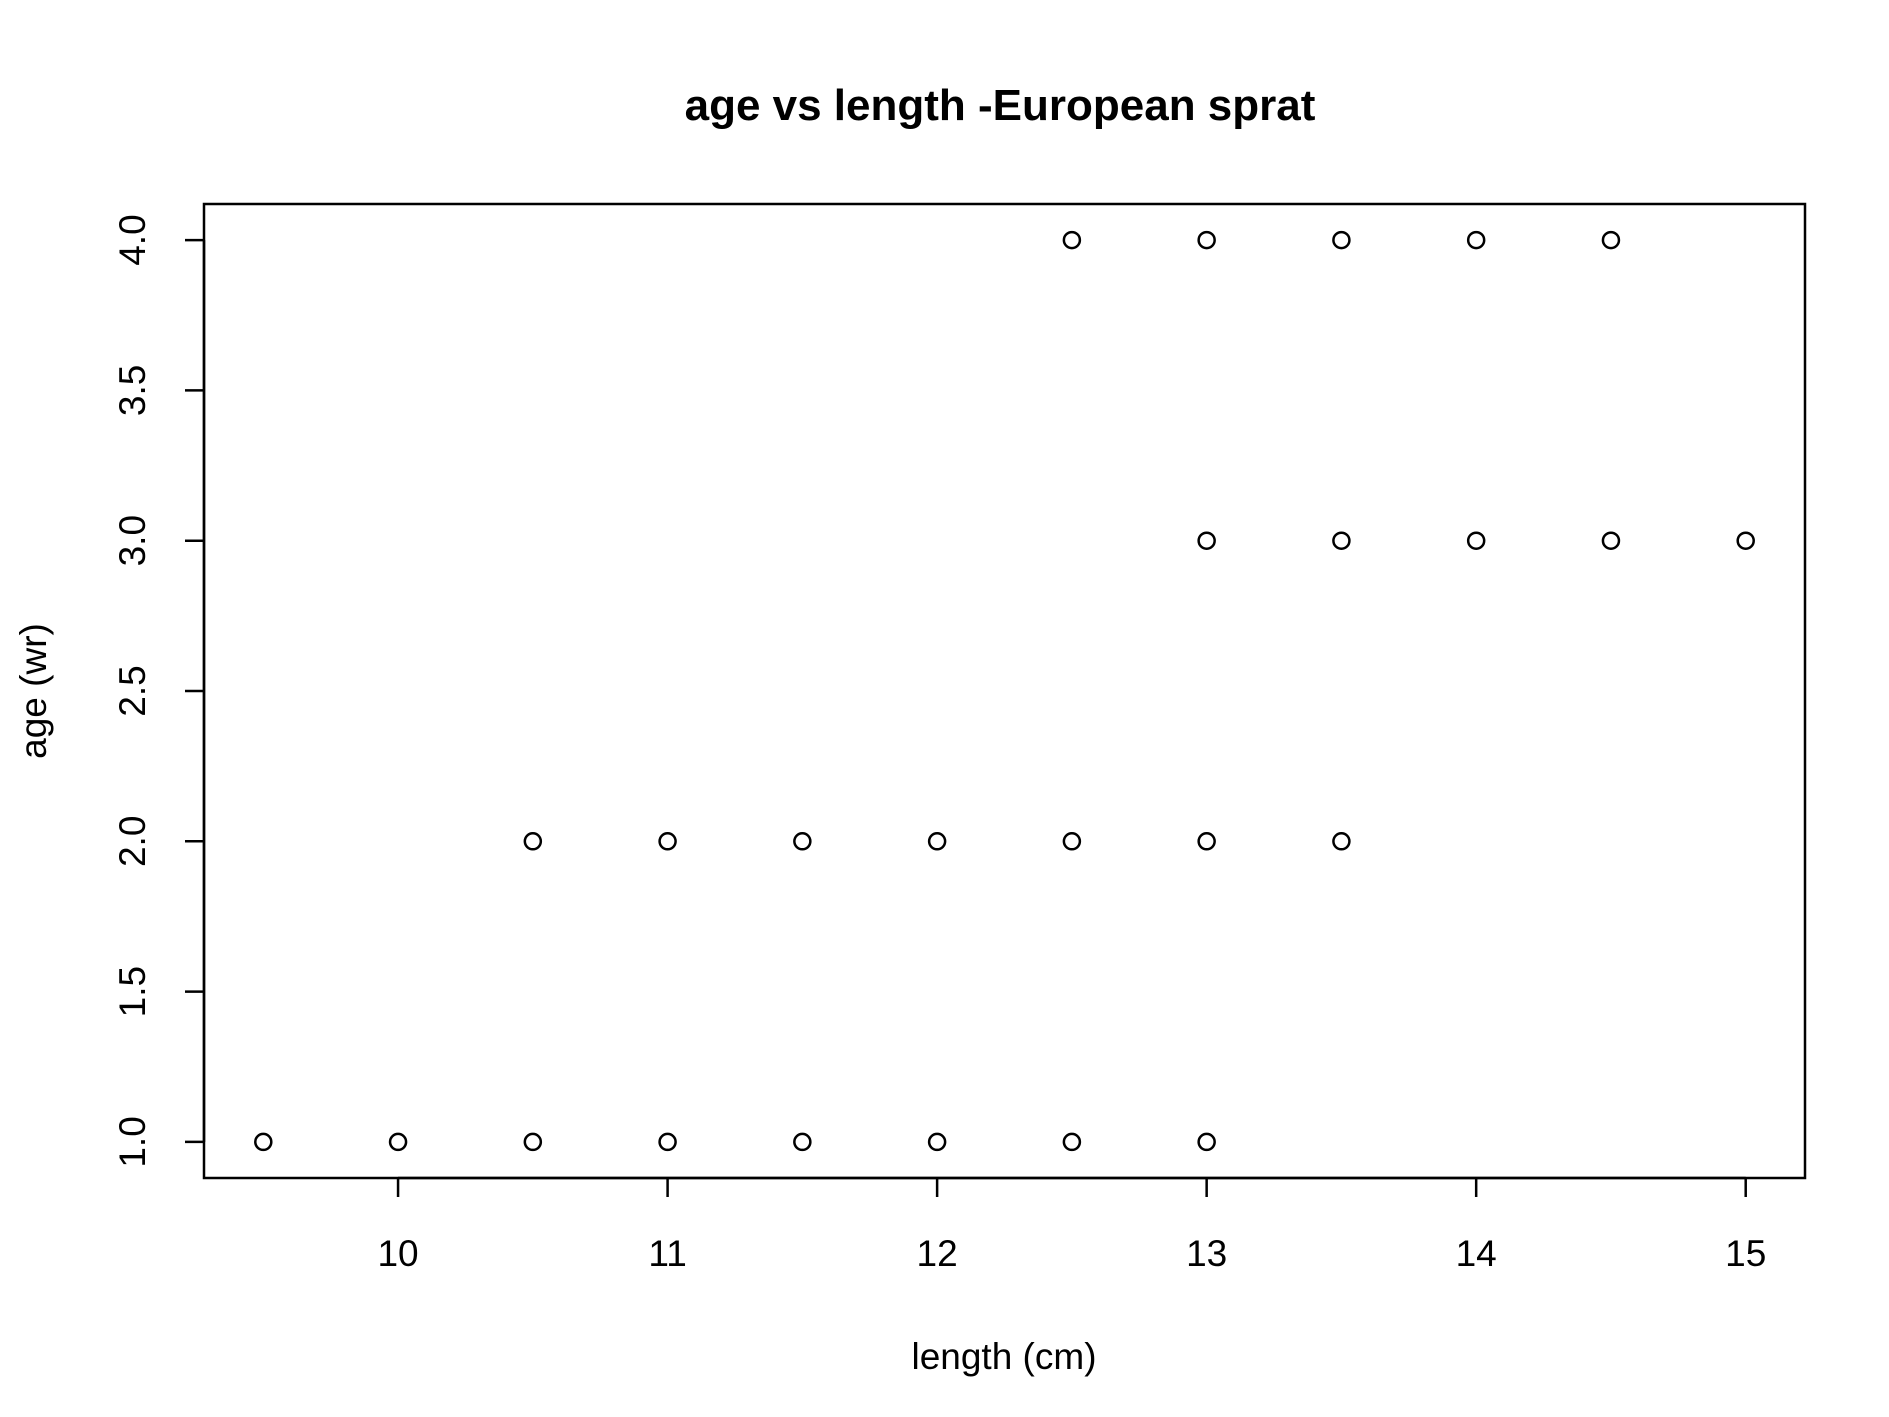 This screenshot has height=1417, width=1889. Describe the element at coordinates (1206, 1253) in the screenshot. I see `x-tick-label: 13` at that location.